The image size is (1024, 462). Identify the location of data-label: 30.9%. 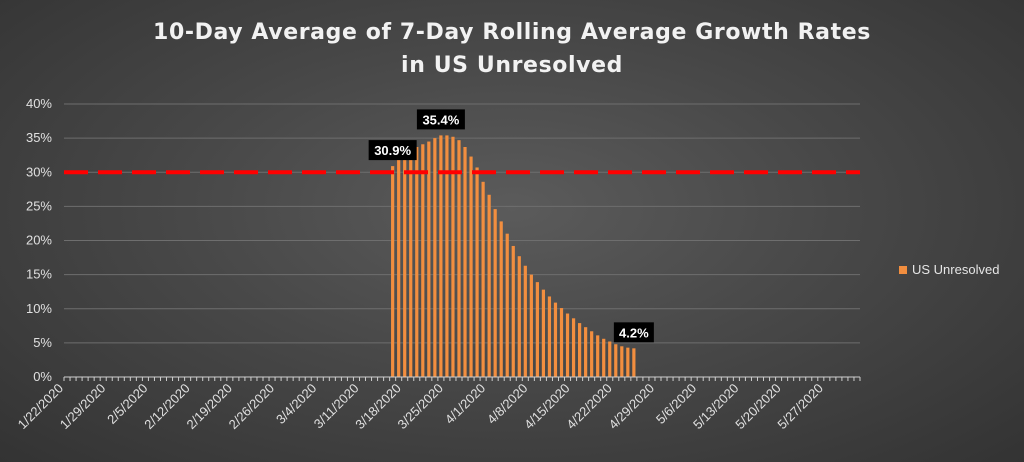
(392, 150).